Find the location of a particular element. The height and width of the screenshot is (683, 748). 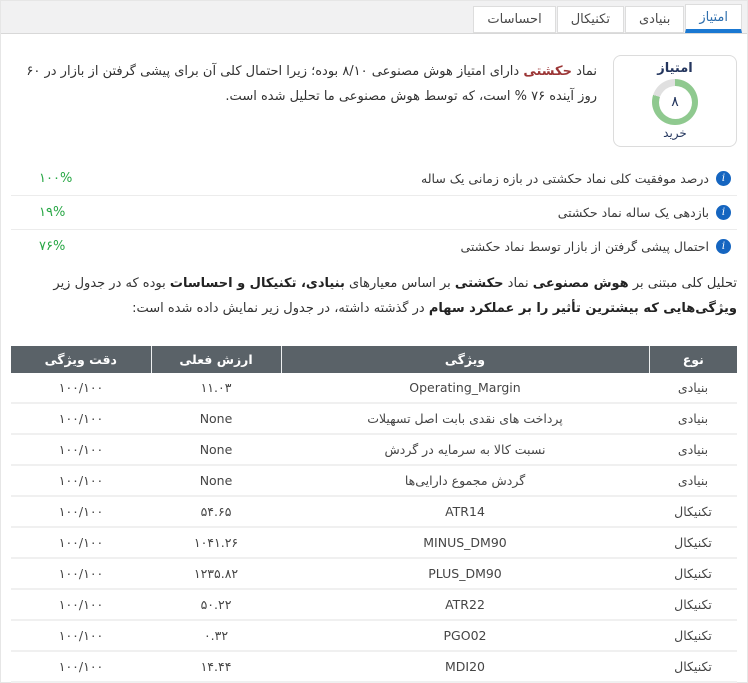

metric-row: i بازدهی یک ساله نماد حکشتی ۱۹% is located at coordinates (374, 213).